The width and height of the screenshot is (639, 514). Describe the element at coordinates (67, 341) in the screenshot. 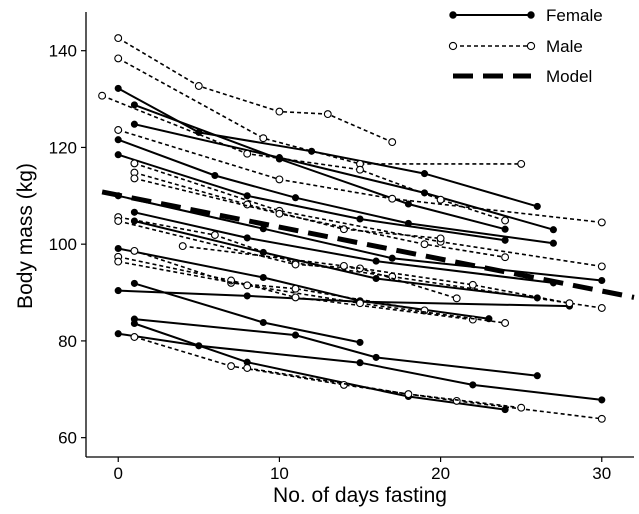

I see `y-tick-label: 80` at that location.